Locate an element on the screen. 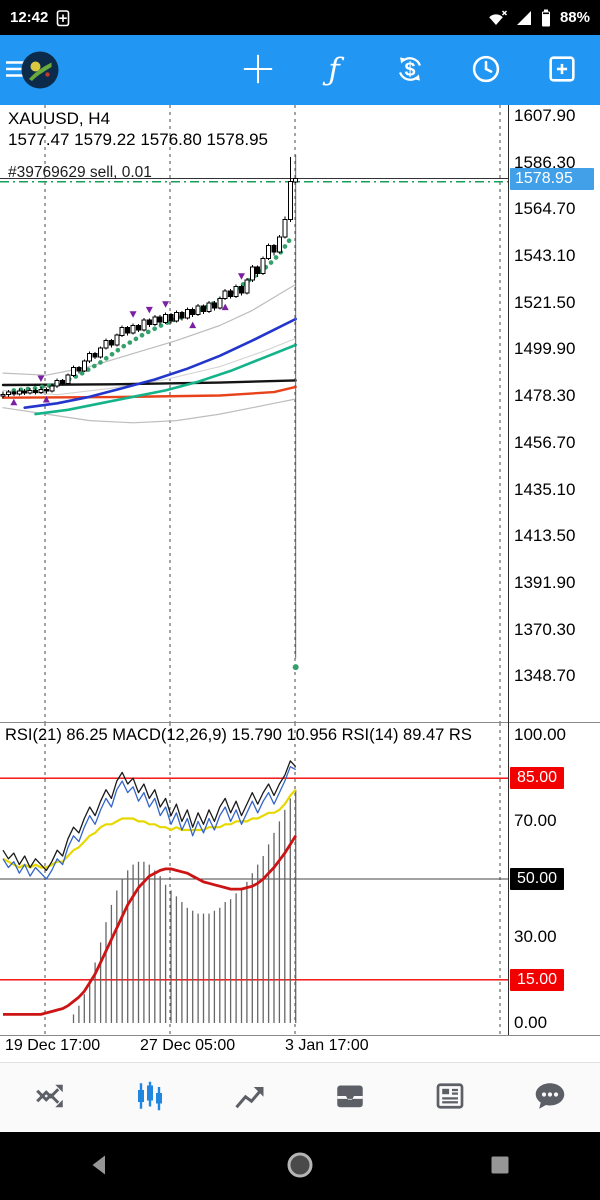 Image resolution: width=600 pixels, height=1200 pixels. news-tab is located at coordinates (450, 1097).